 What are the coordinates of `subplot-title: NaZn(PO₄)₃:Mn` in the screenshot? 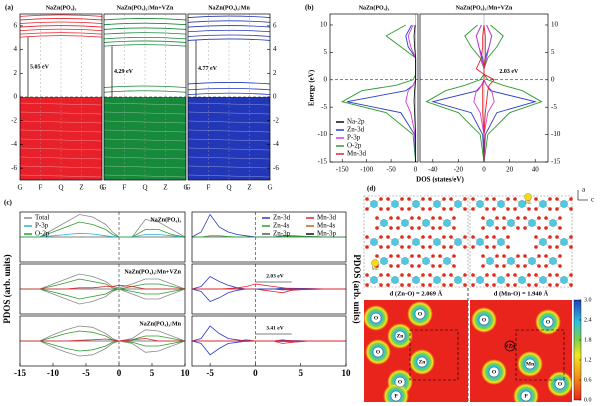 It's located at (160, 323).